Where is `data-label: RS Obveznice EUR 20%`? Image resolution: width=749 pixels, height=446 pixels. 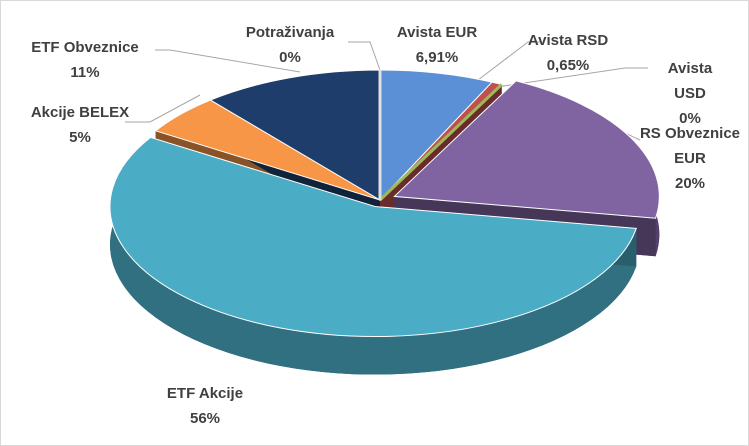 data-label: RS Obveznice EUR 20% is located at coordinates (690, 158).